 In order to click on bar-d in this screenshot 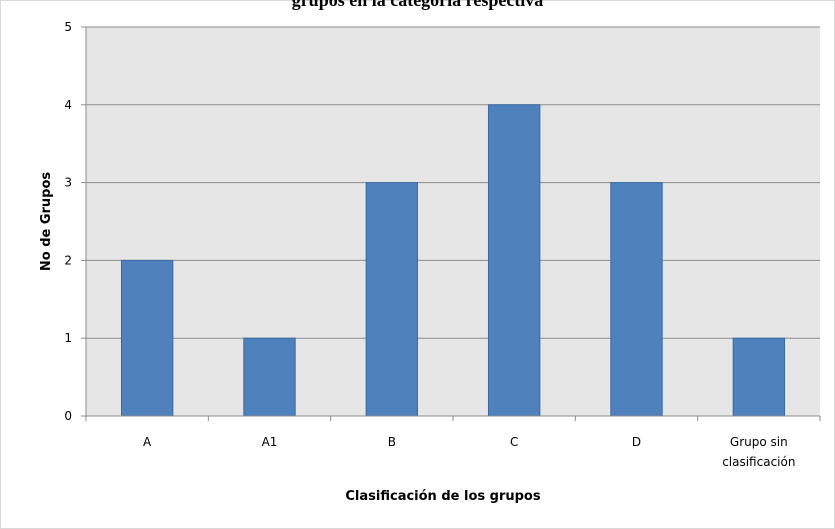, I will do `click(636, 299)`.